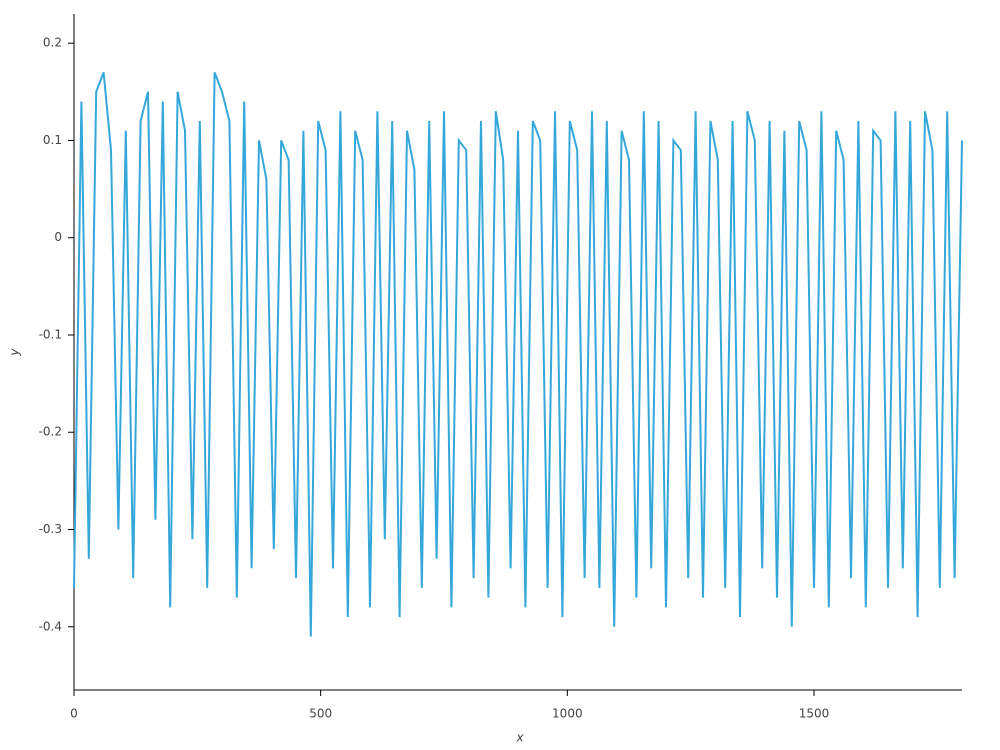 The width and height of the screenshot is (1000, 750). I want to click on y-tick-label: 0.1, so click(52, 140).